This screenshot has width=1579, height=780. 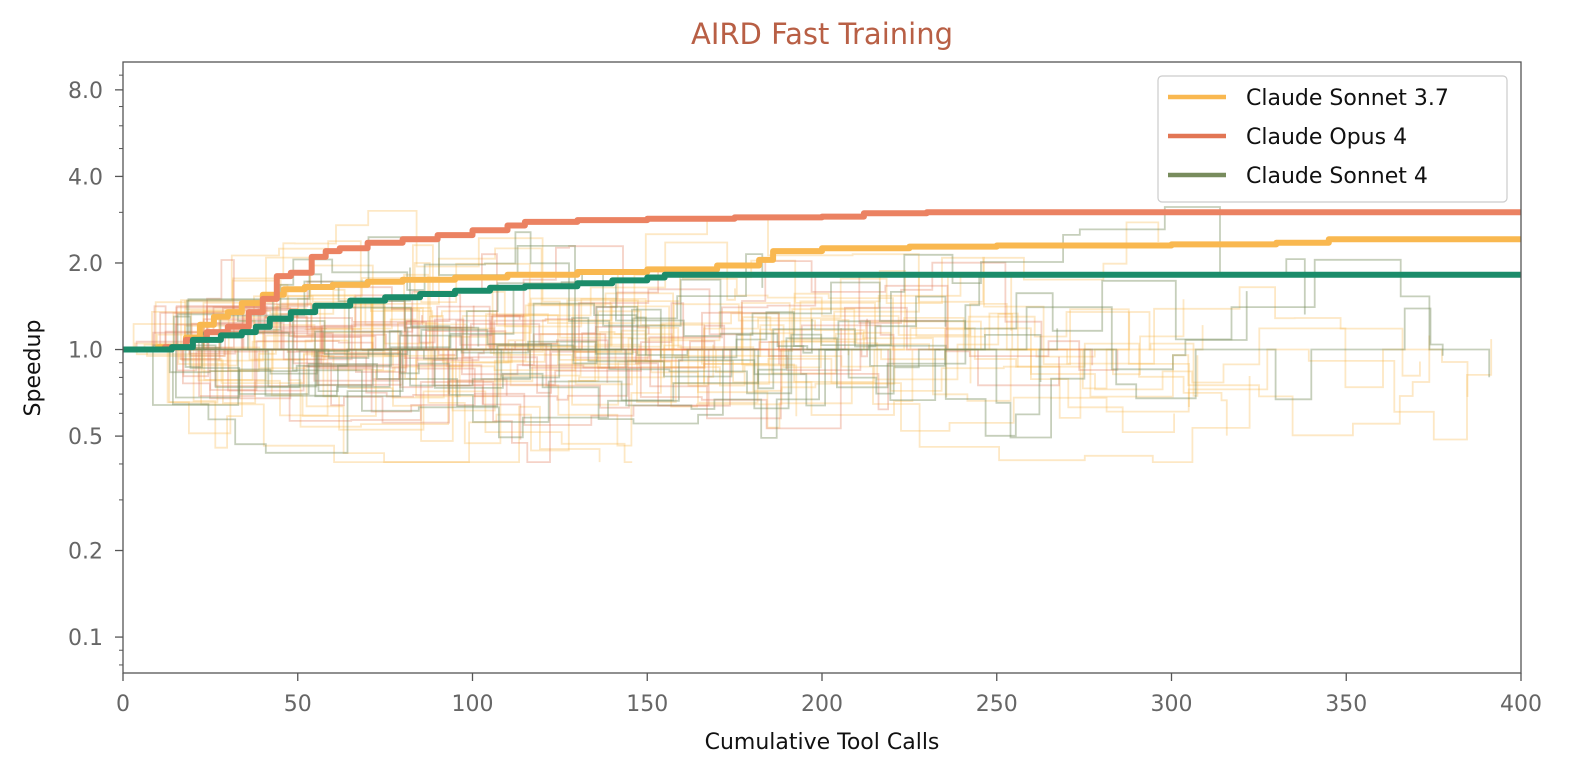 What do you see at coordinates (1326, 137) in the screenshot?
I see `legend-label: Claude Opus 4` at bounding box center [1326, 137].